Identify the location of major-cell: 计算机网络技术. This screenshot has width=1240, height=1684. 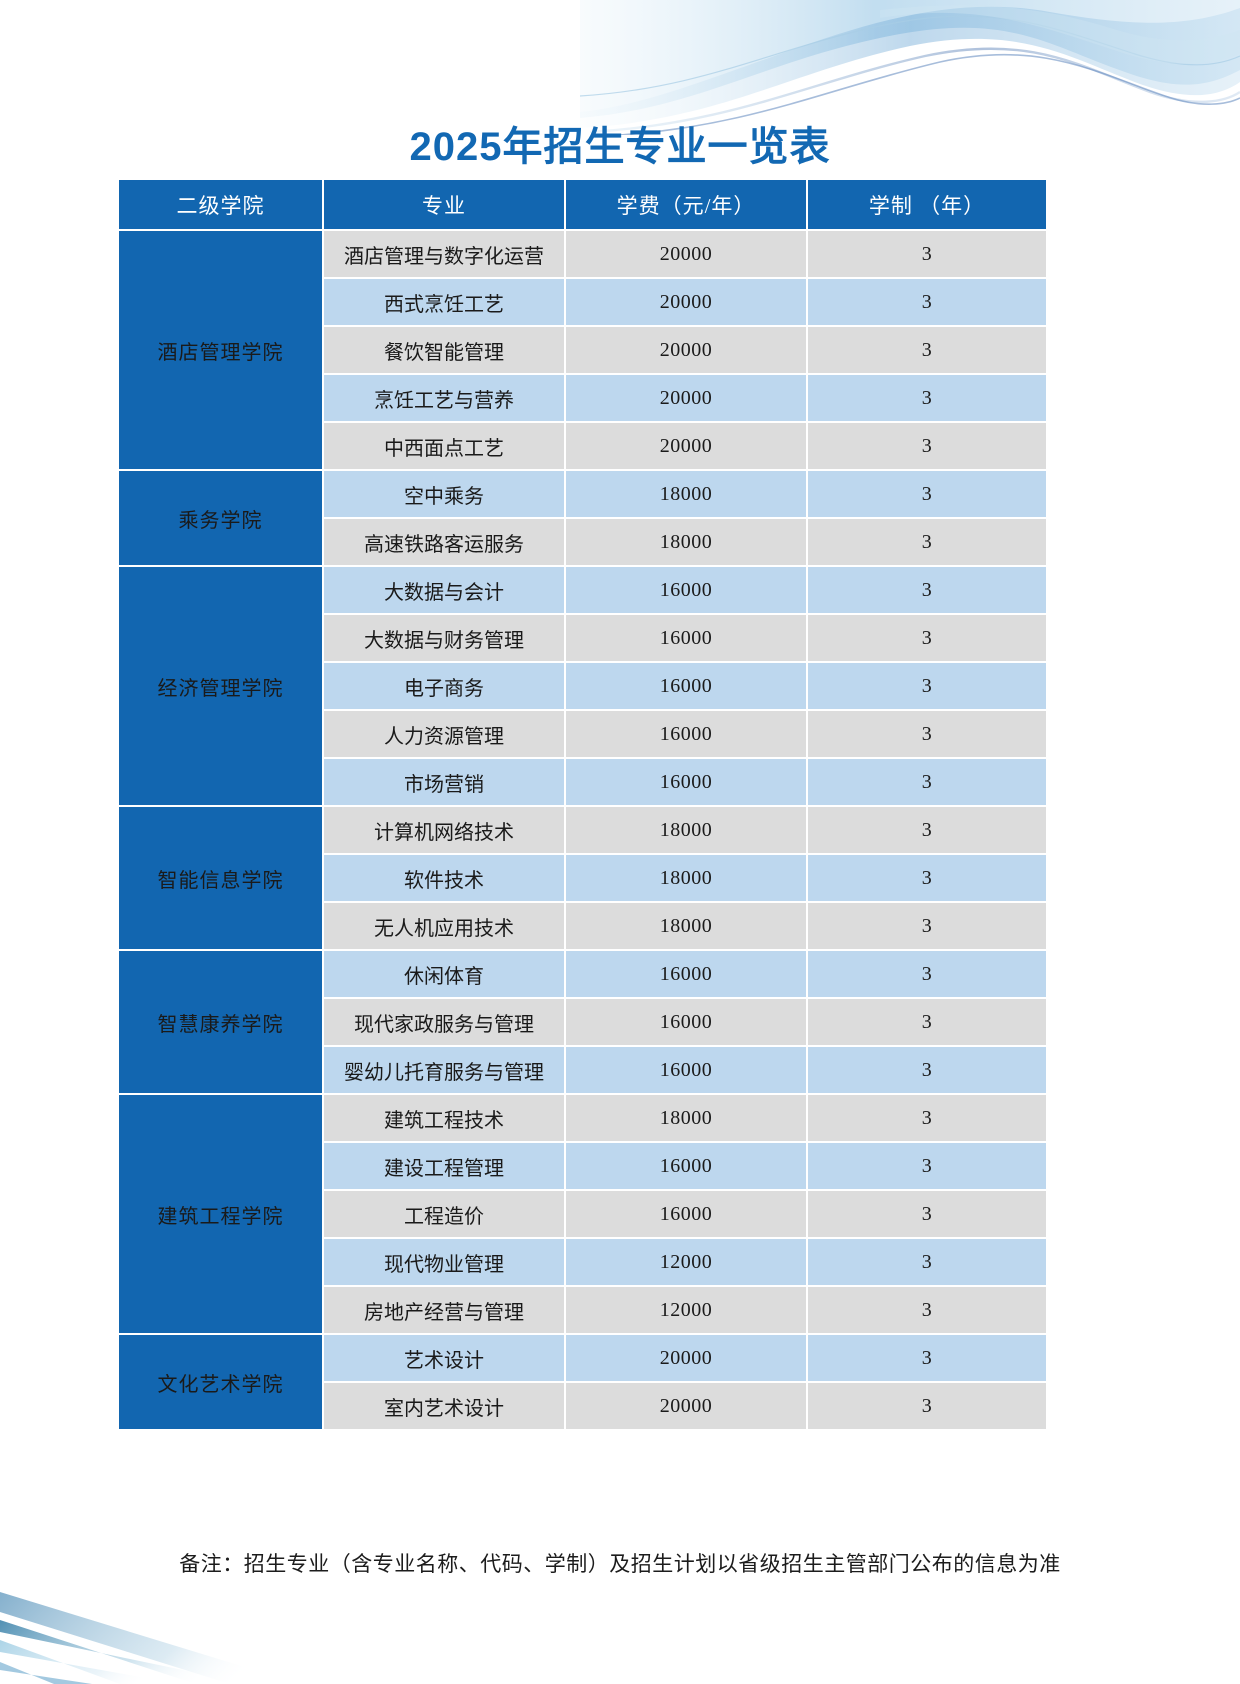
(444, 830).